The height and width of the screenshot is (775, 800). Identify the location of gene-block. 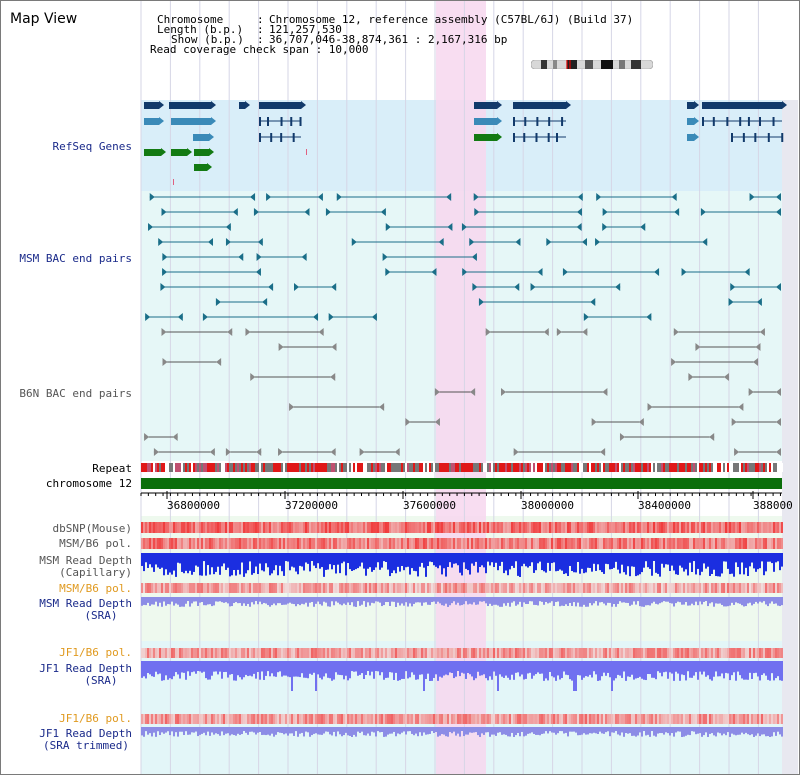
(485, 121).